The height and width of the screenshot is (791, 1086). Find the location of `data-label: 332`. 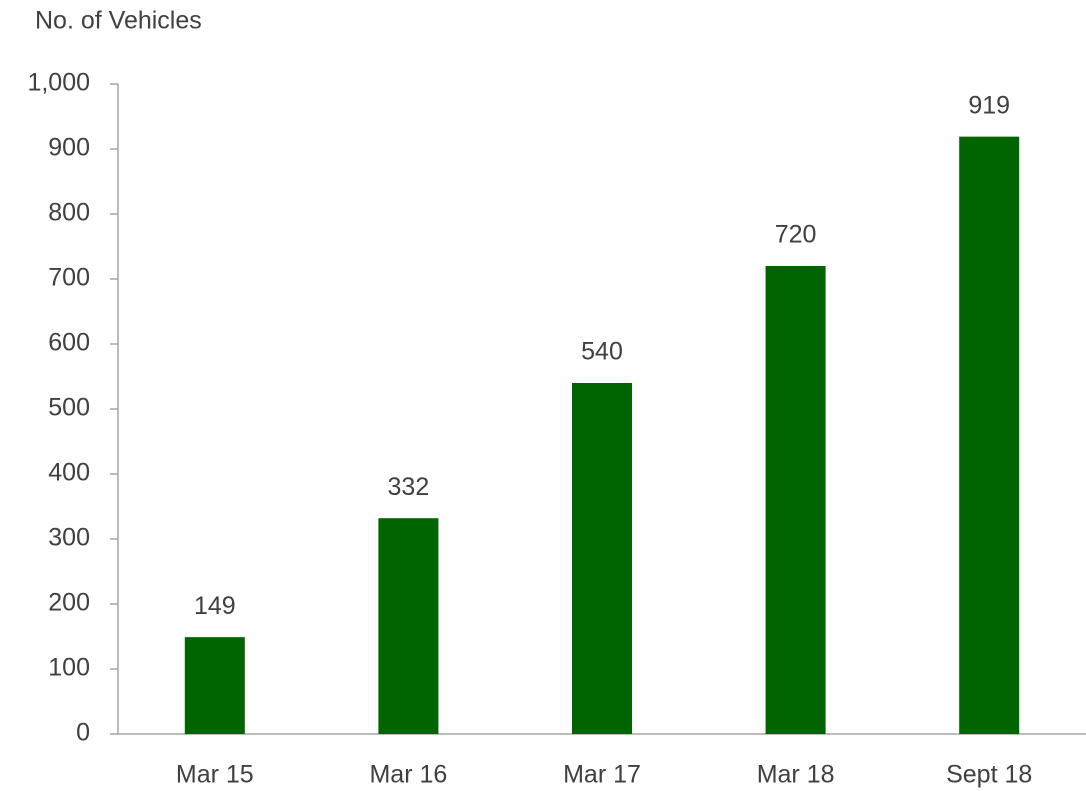

data-label: 332 is located at coordinates (409, 487).